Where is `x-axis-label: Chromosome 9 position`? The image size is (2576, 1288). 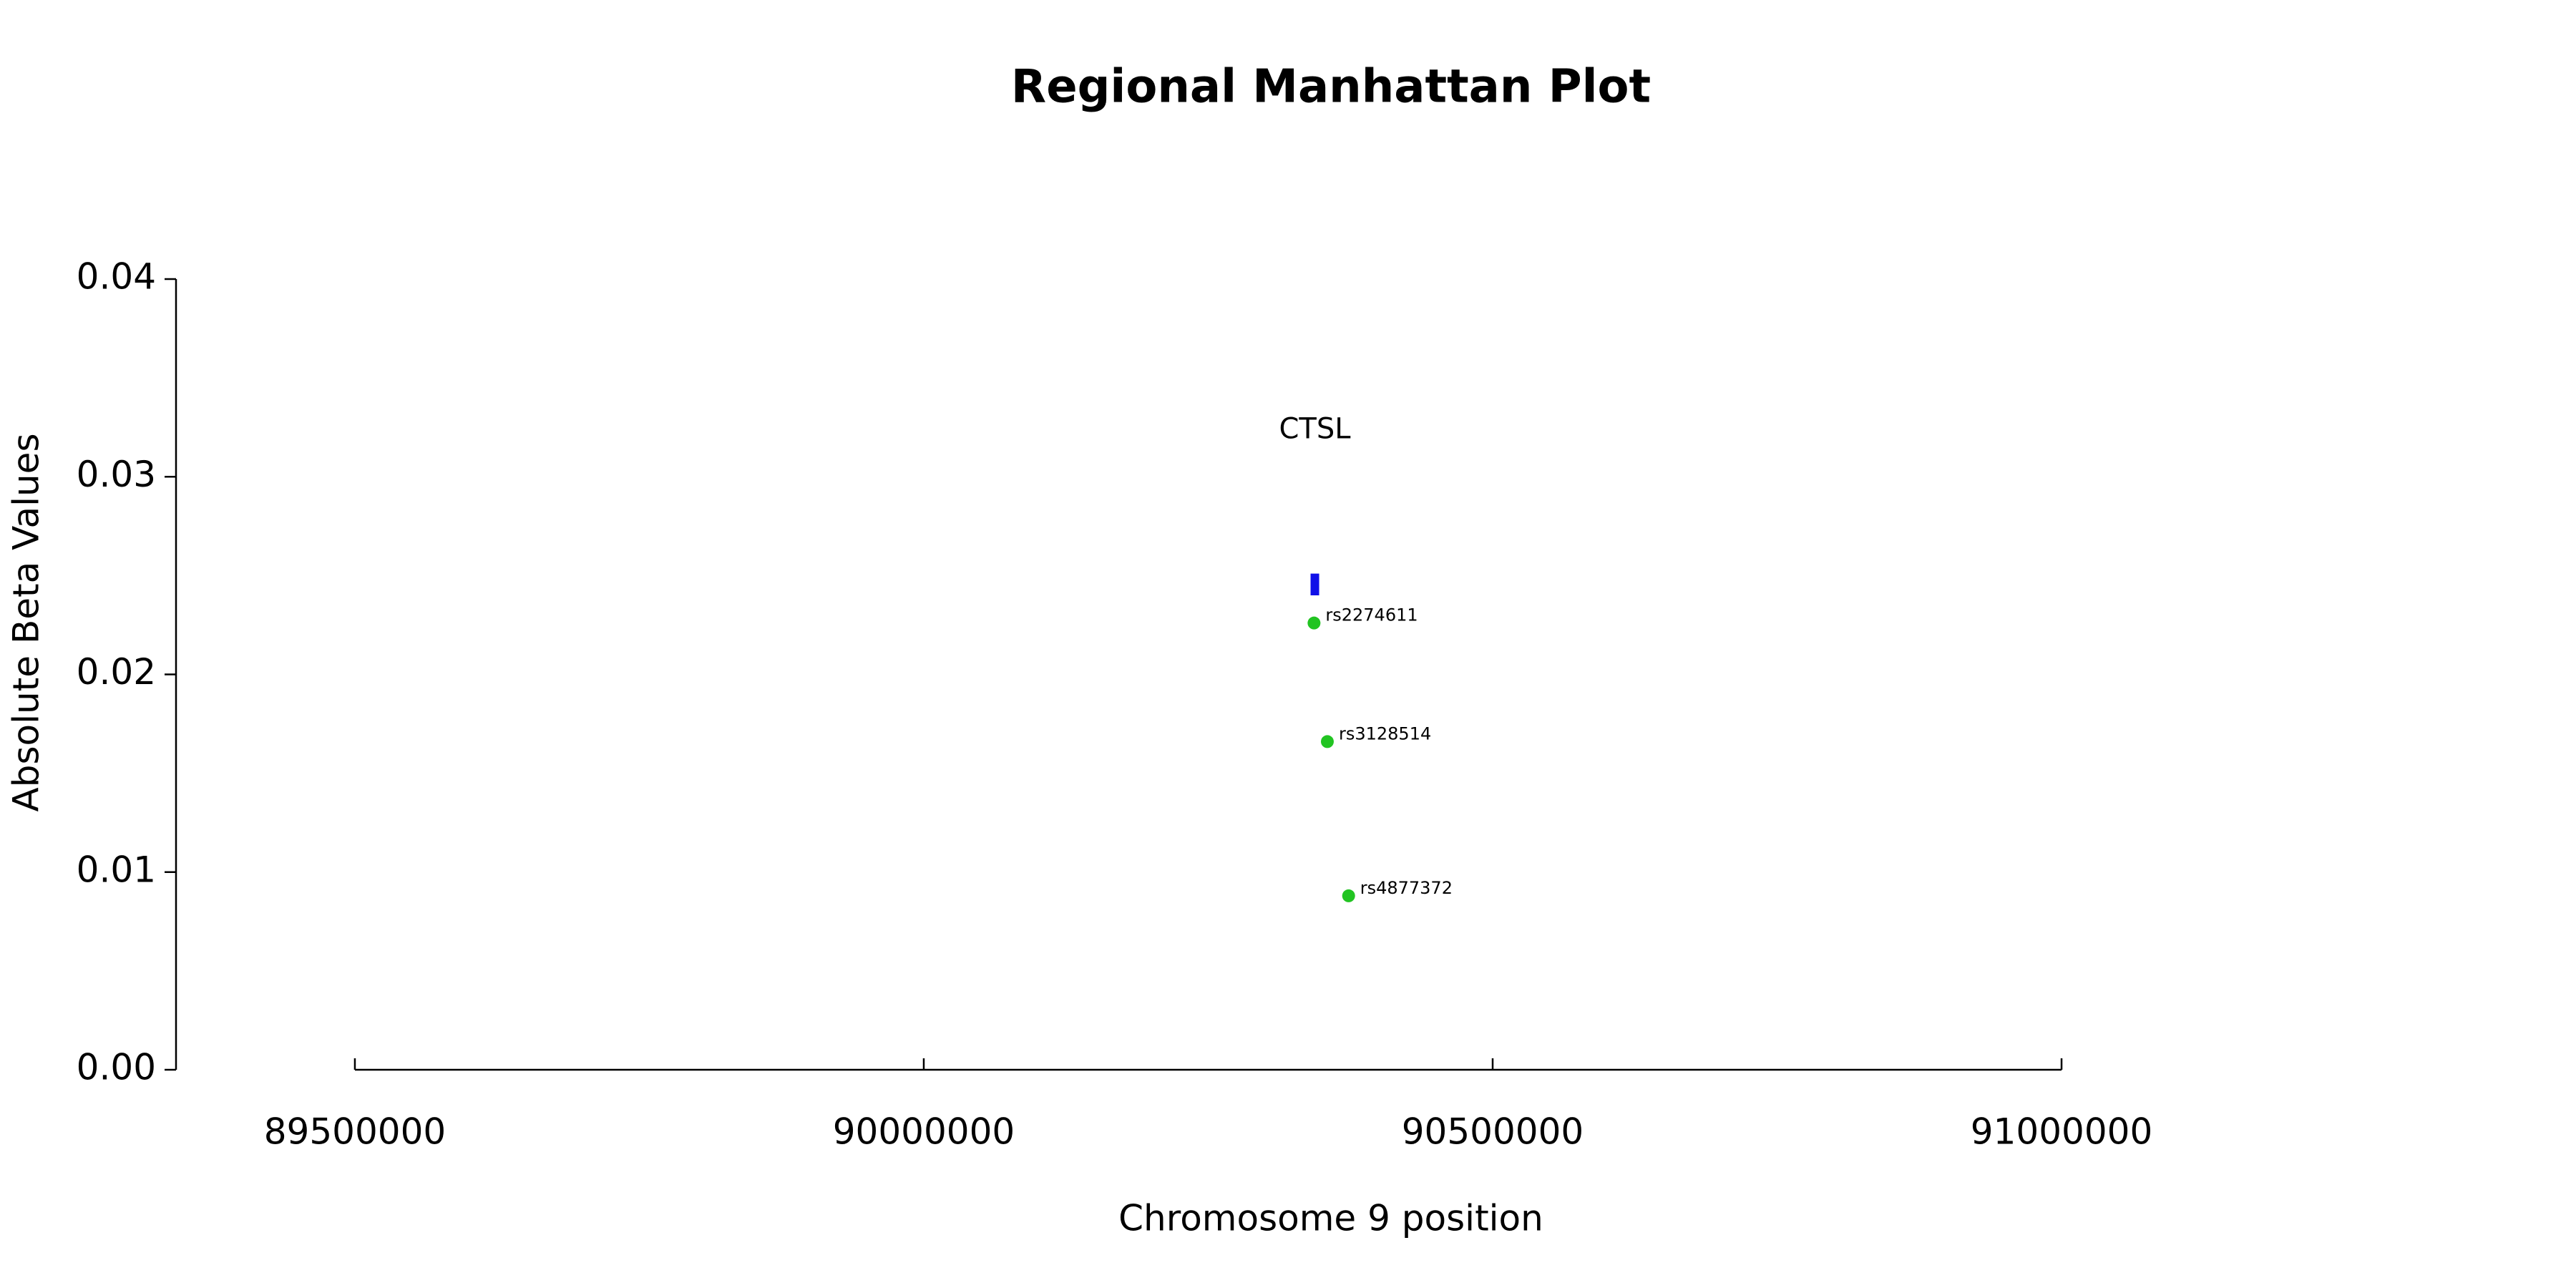
x-axis-label: Chromosome 9 position is located at coordinates (1330, 1218).